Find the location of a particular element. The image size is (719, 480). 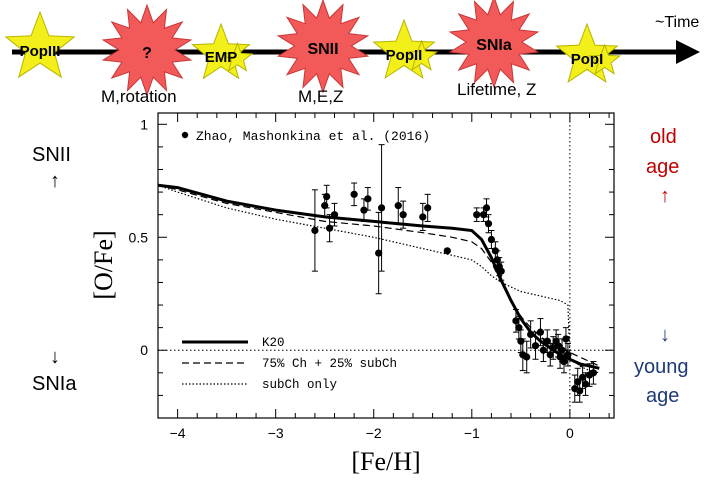

timeline-label-popii: PopII is located at coordinates (404, 55).